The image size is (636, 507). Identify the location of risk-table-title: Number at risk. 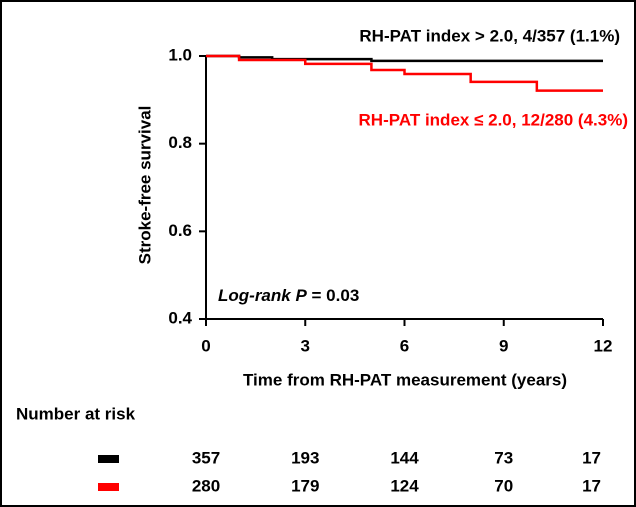
(76, 413).